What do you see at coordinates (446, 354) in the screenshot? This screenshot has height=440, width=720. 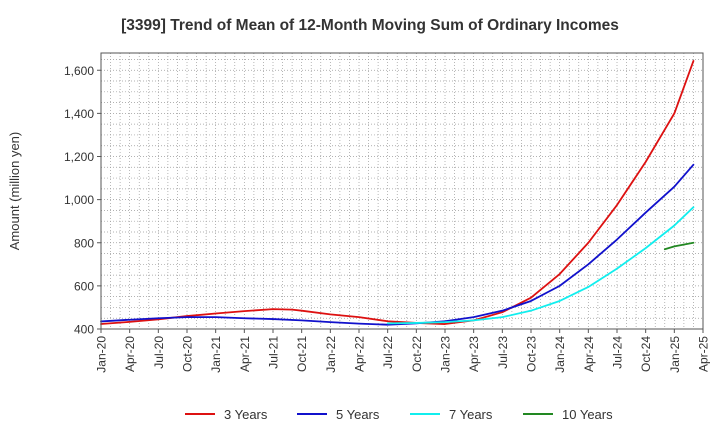 I see `x-tick-label: Jan-23` at bounding box center [446, 354].